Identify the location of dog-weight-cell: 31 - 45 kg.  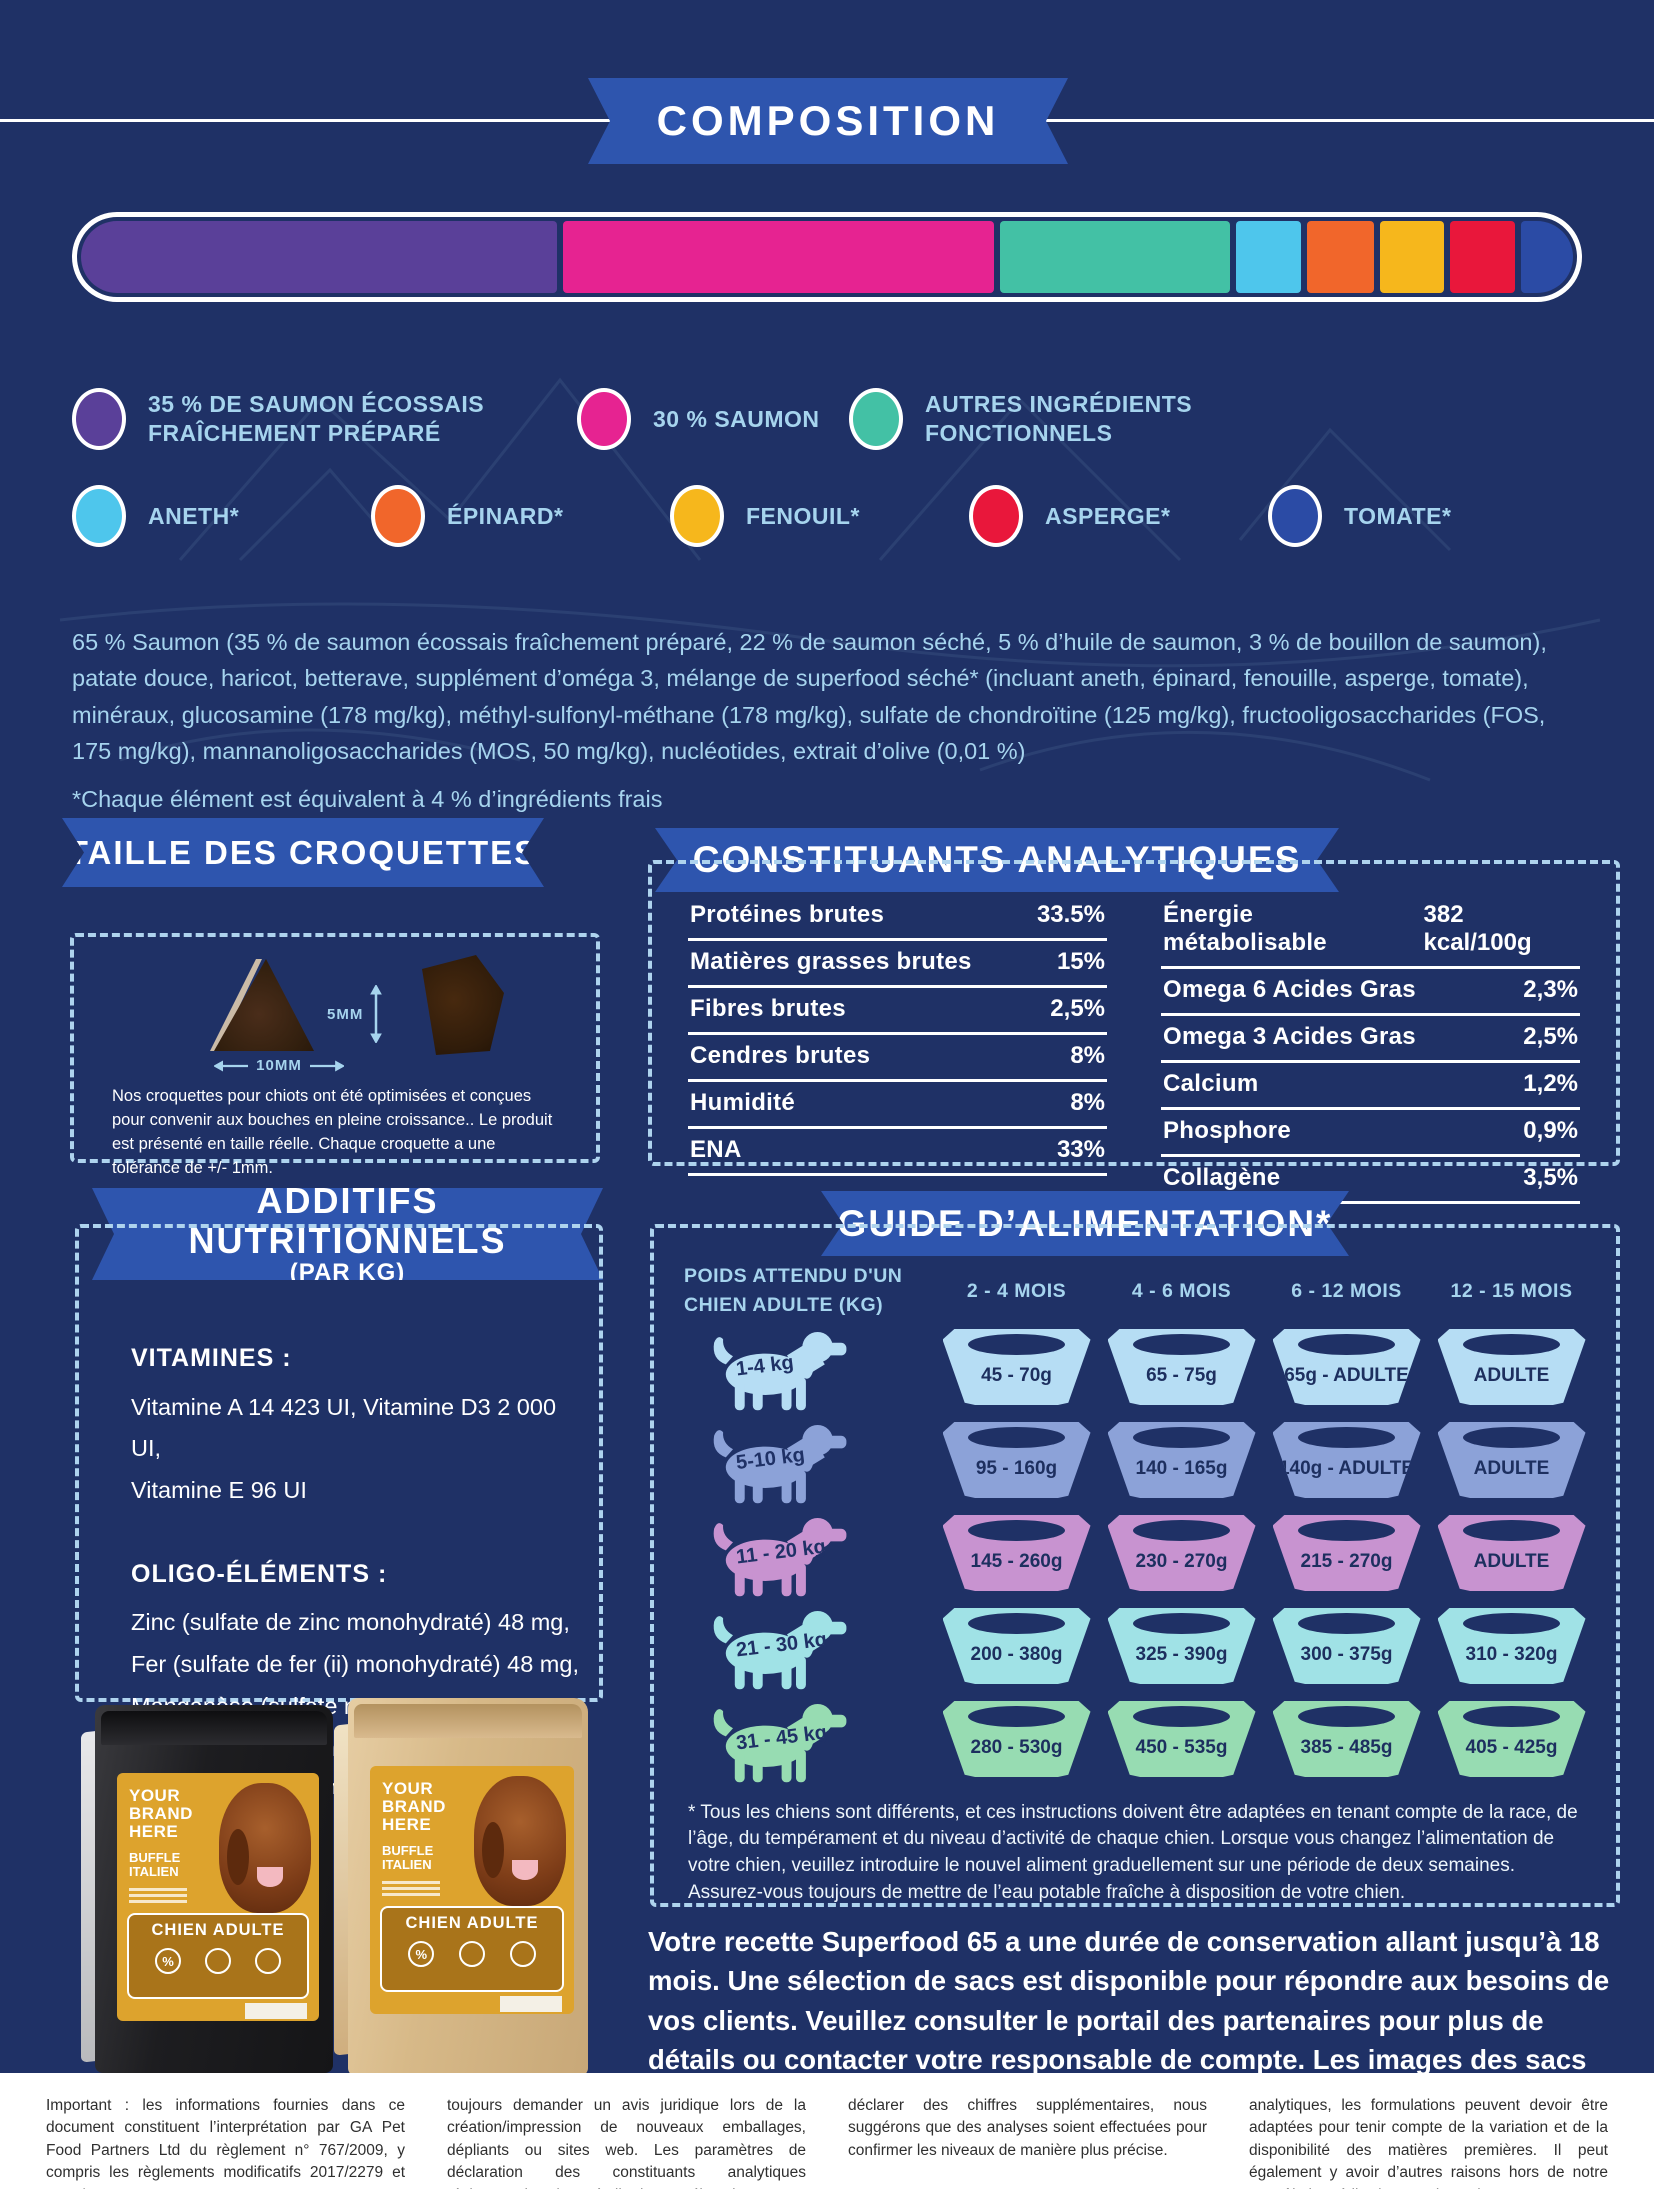
(809, 1739).